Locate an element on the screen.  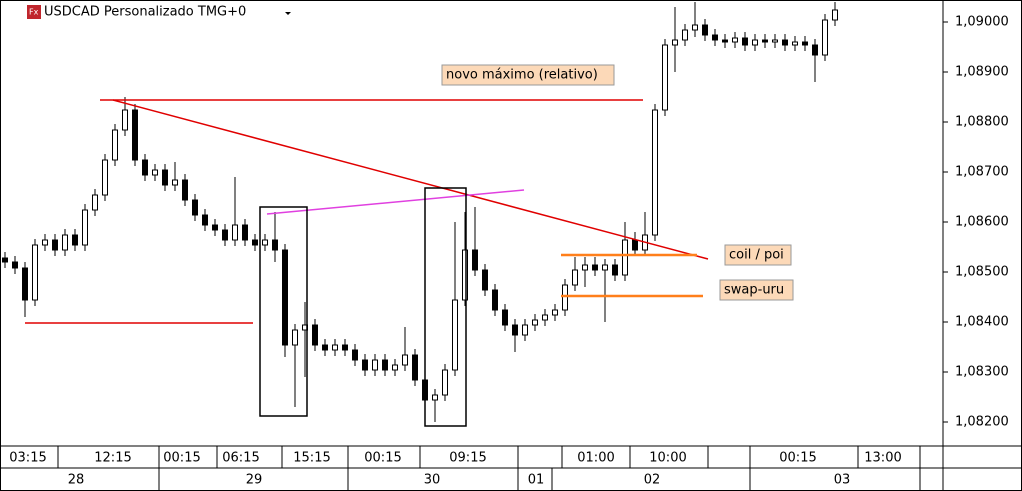
date-label: 03 is located at coordinates (842, 480).